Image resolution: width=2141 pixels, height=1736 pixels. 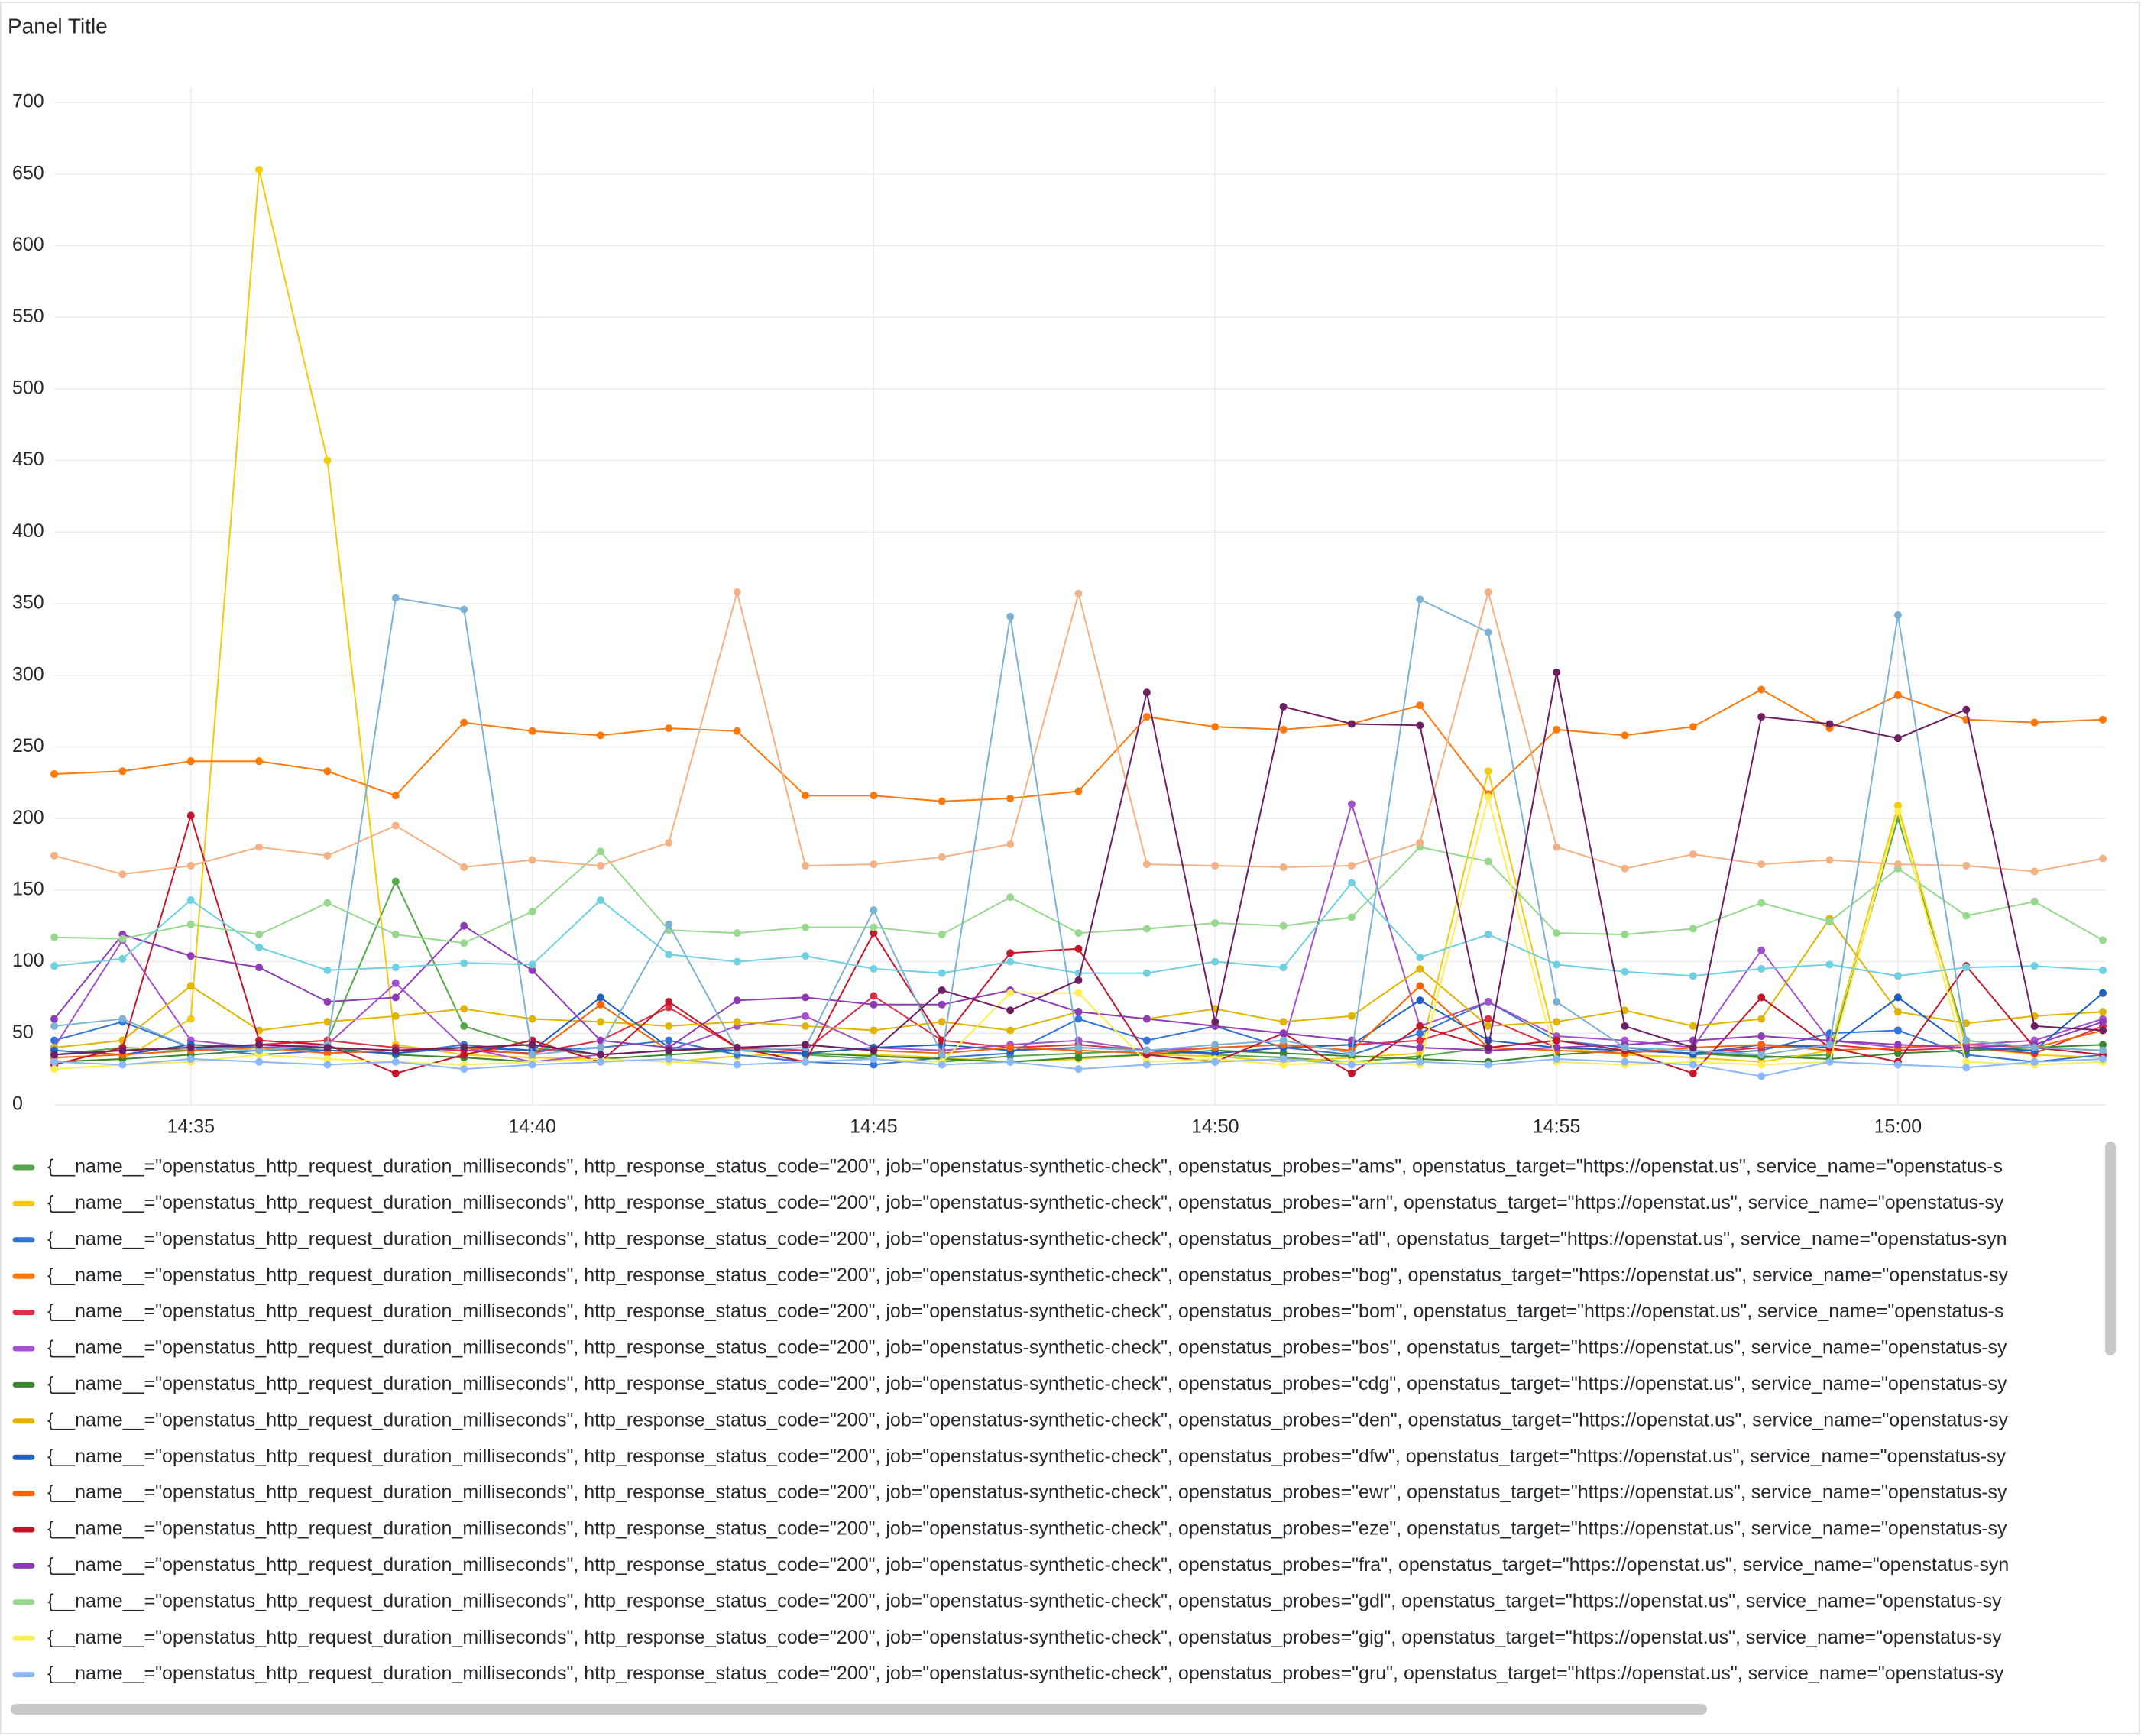 I want to click on panel-title: Panel Title, so click(x=58, y=26).